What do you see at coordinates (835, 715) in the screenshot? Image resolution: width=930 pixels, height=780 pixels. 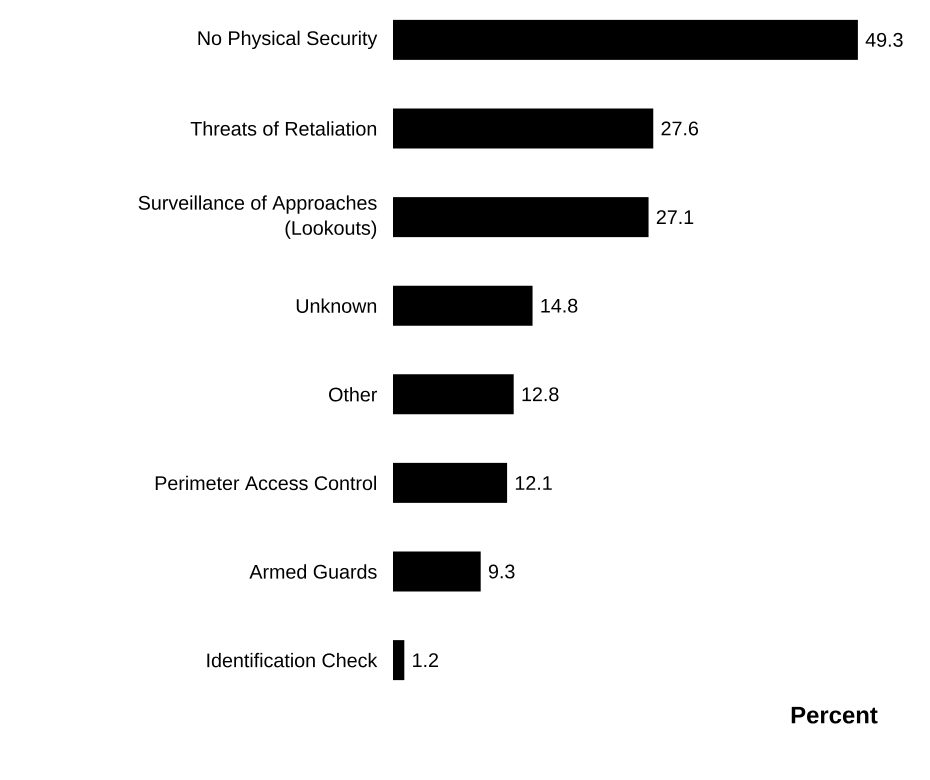 I see `x-axis-title: Percent` at bounding box center [835, 715].